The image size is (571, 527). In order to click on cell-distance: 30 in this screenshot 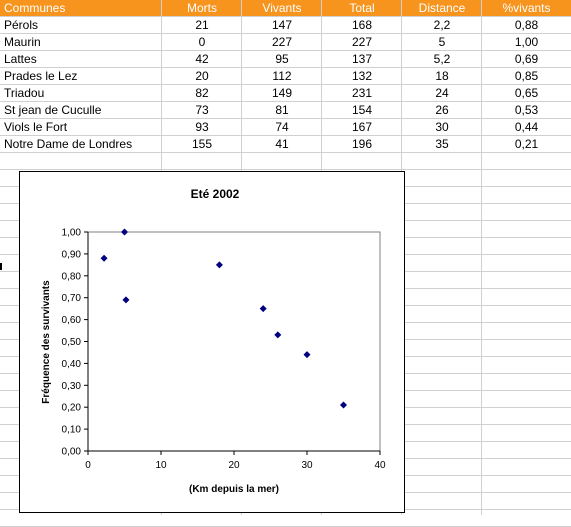, I will do `click(442, 127)`.